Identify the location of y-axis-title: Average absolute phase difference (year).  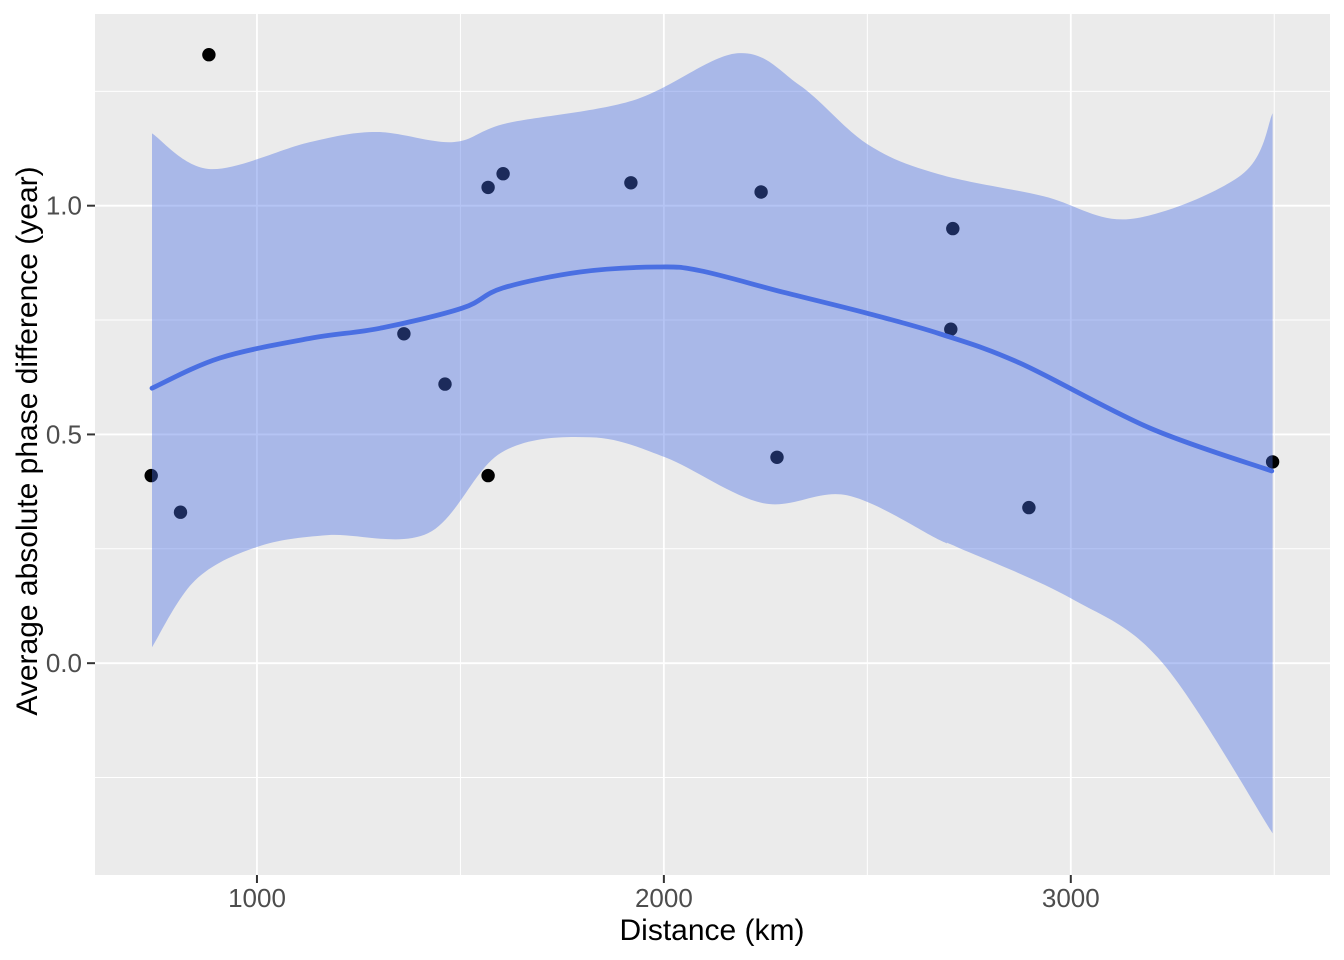
(27, 441).